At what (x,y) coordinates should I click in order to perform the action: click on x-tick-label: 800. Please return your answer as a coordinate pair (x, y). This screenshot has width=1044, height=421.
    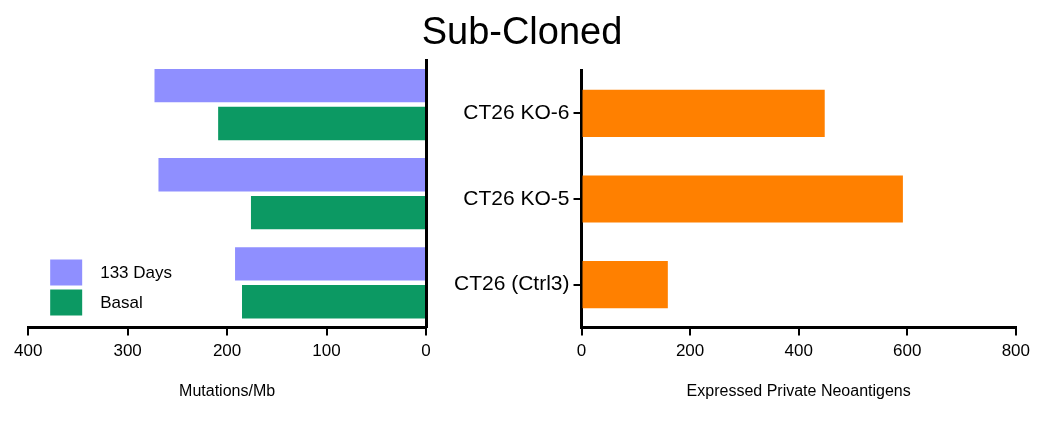
    Looking at the image, I should click on (1016, 351).